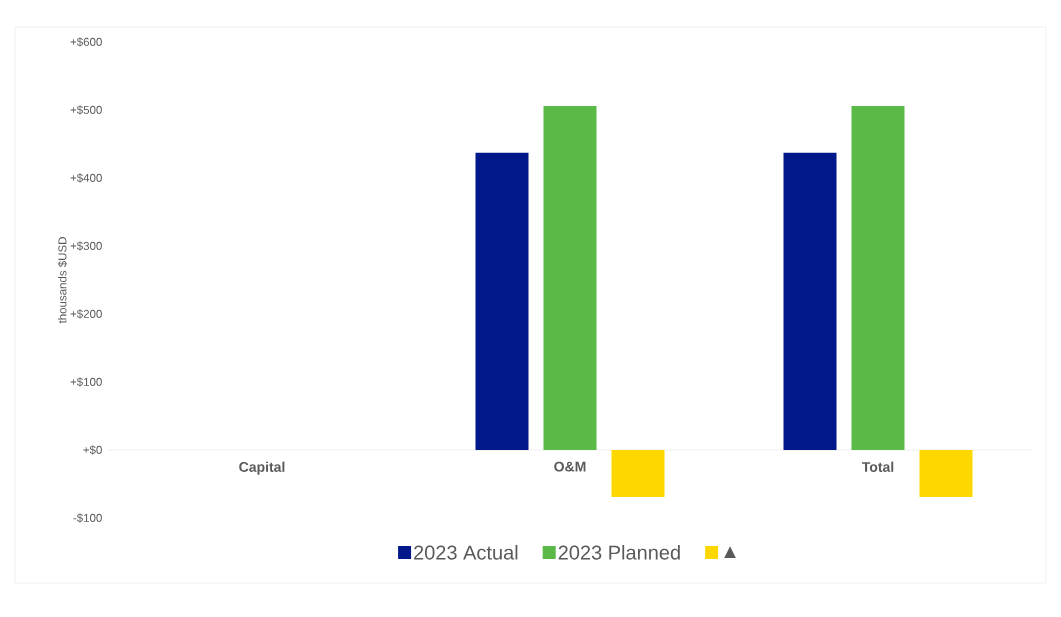 The width and height of the screenshot is (1061, 617). Describe the element at coordinates (619, 552) in the screenshot. I see `legend-label: 2023 Planned` at that location.